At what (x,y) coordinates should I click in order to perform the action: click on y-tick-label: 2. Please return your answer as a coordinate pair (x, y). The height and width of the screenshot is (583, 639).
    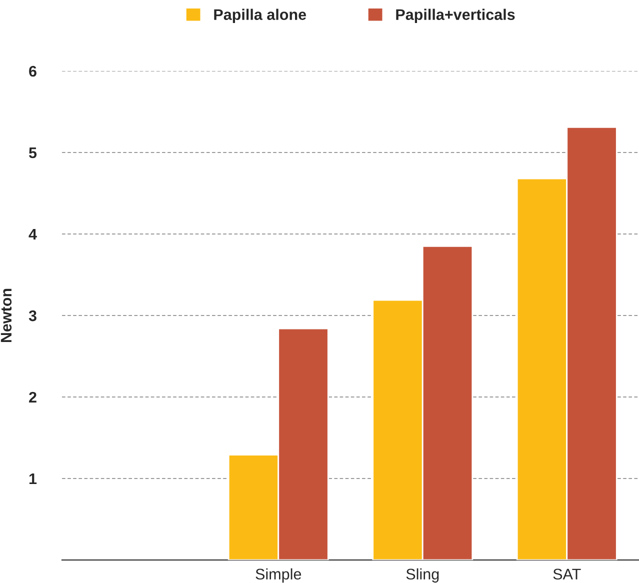
    Looking at the image, I should click on (32, 397).